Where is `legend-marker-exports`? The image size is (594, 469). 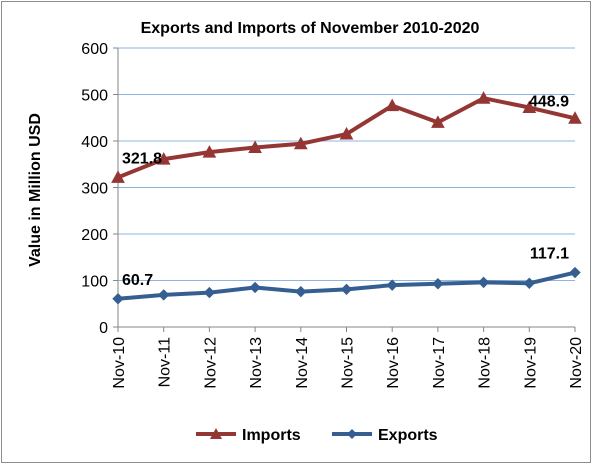 legend-marker-exports is located at coordinates (352, 434).